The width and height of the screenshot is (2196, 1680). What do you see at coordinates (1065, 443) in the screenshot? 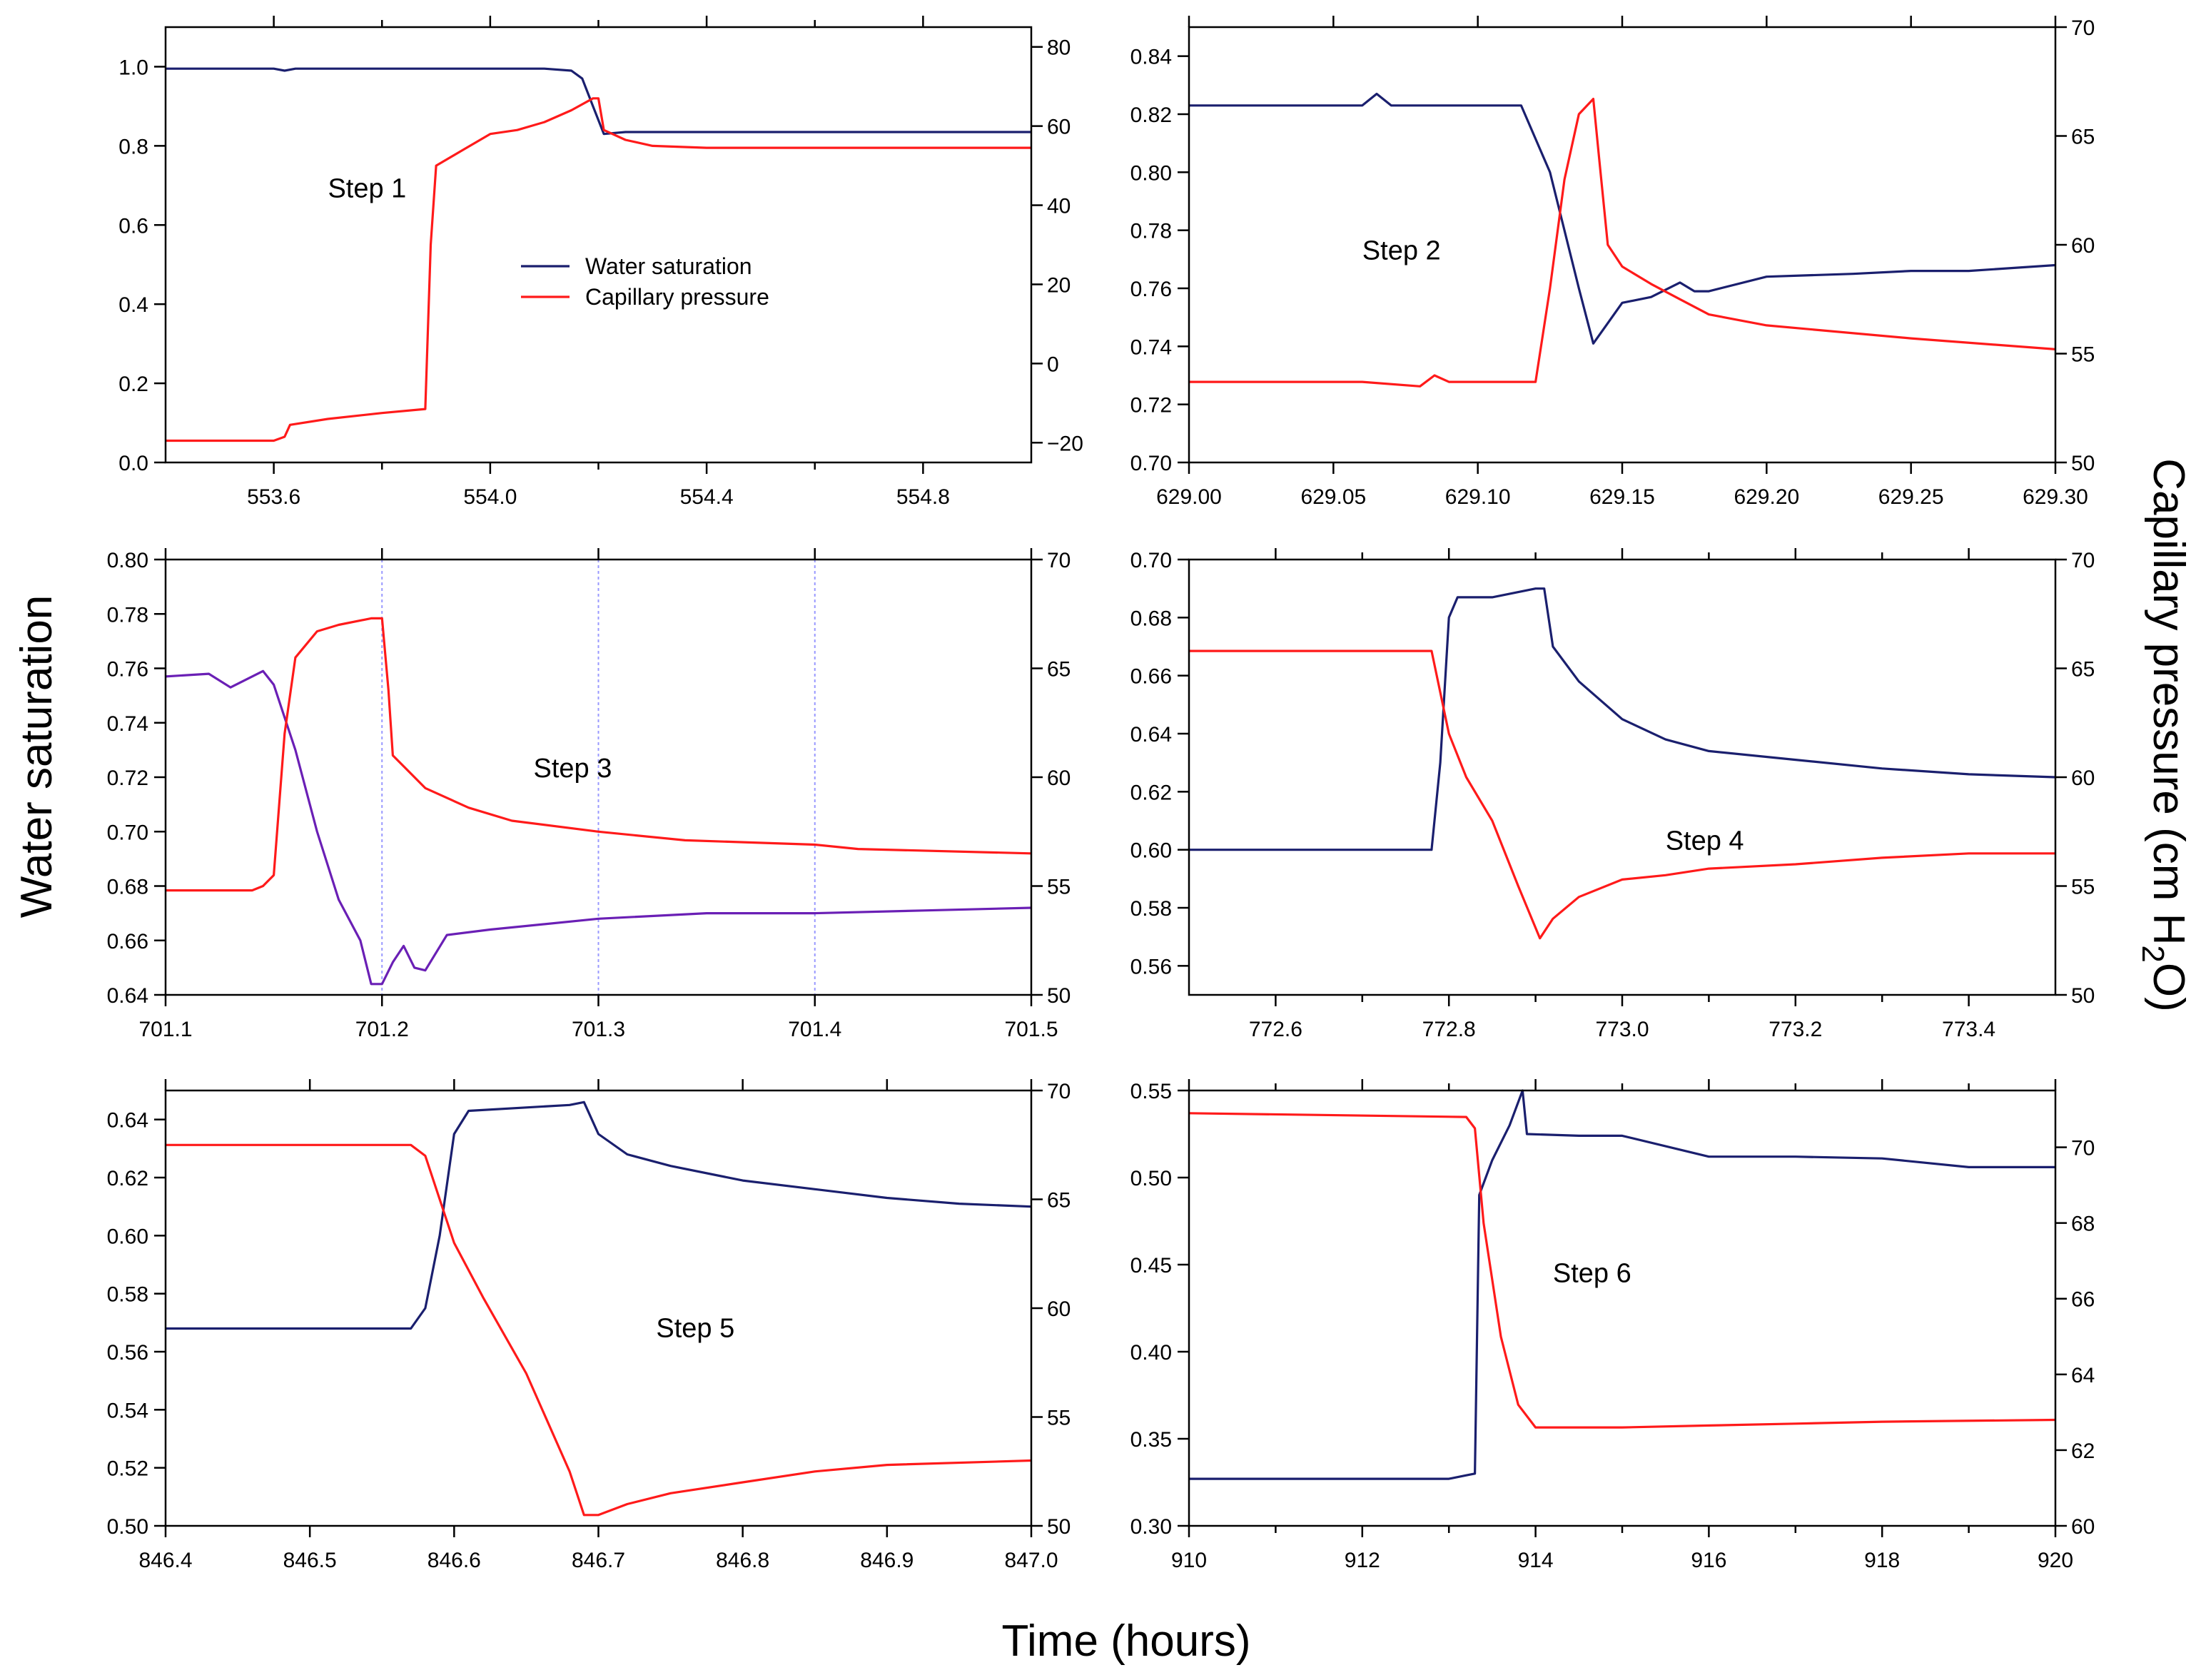
I see `step-1-y-right-tick-label: −20` at bounding box center [1065, 443].